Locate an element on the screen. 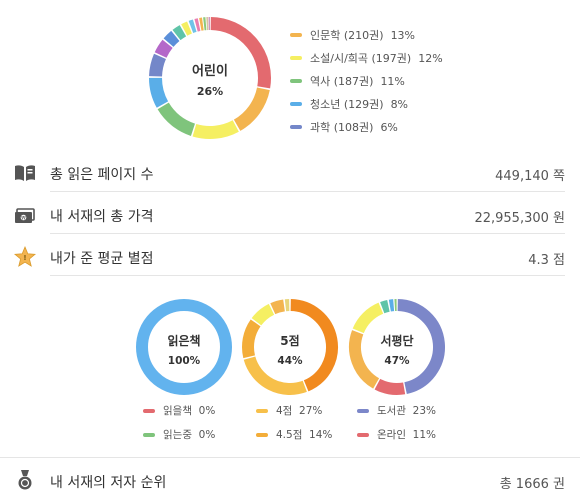 This screenshot has width=580, height=502. donut-center-label: 5점 is located at coordinates (290, 340).